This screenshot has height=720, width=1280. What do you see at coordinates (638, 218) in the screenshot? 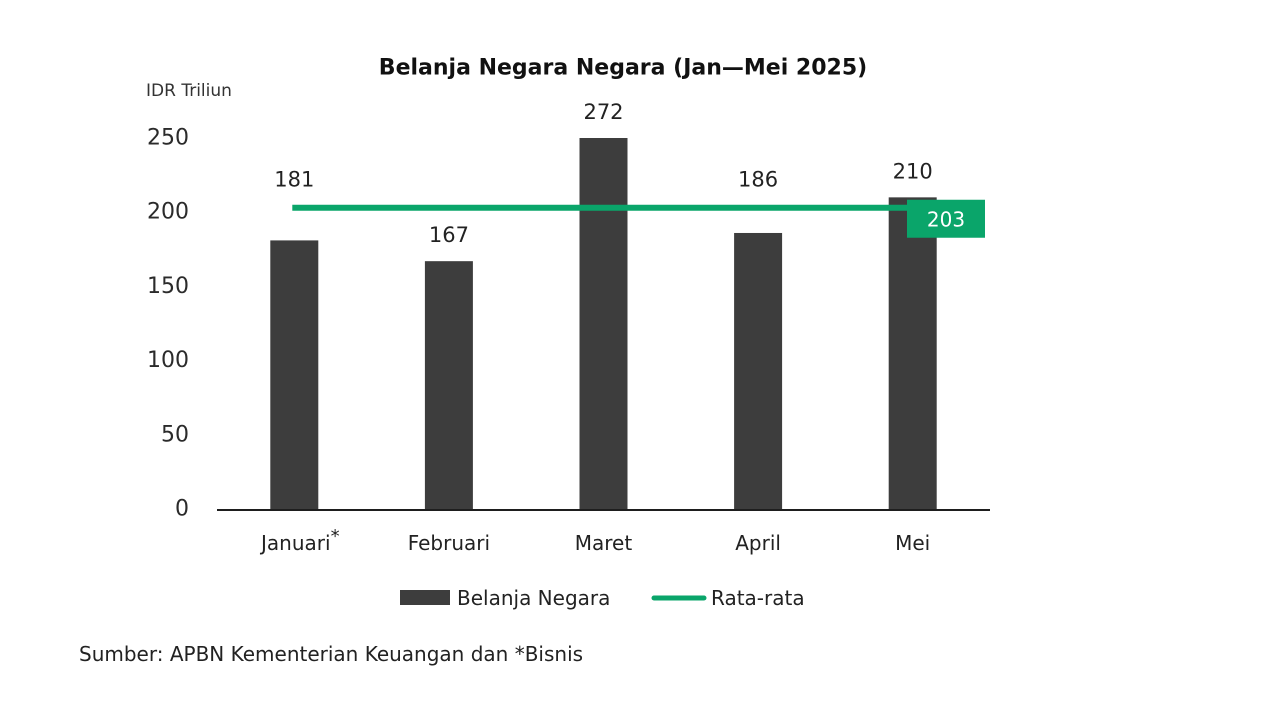
I see `average-line-rata-rata: 203` at bounding box center [638, 218].